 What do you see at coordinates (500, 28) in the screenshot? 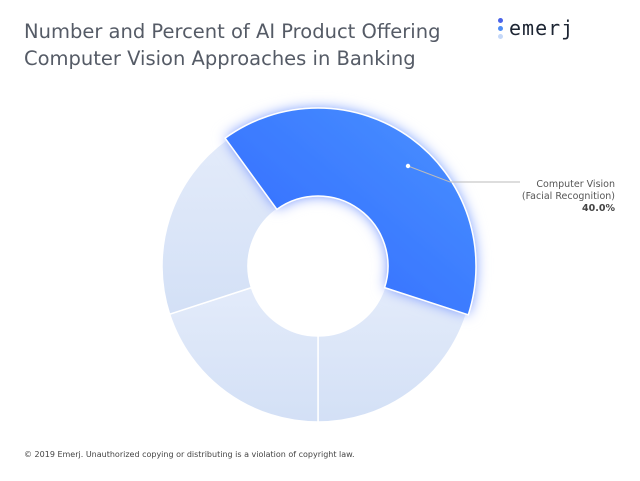
I see `logo-dots-icon` at bounding box center [500, 28].